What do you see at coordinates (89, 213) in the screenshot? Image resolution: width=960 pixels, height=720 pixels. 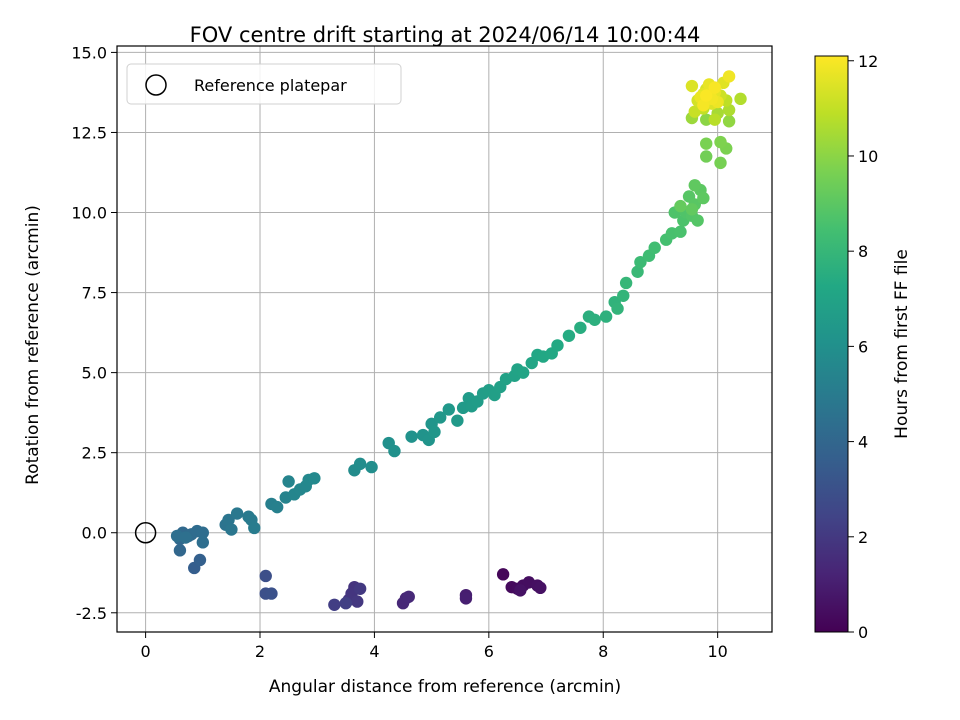 I see `y-tick-label: 10.0` at bounding box center [89, 213].